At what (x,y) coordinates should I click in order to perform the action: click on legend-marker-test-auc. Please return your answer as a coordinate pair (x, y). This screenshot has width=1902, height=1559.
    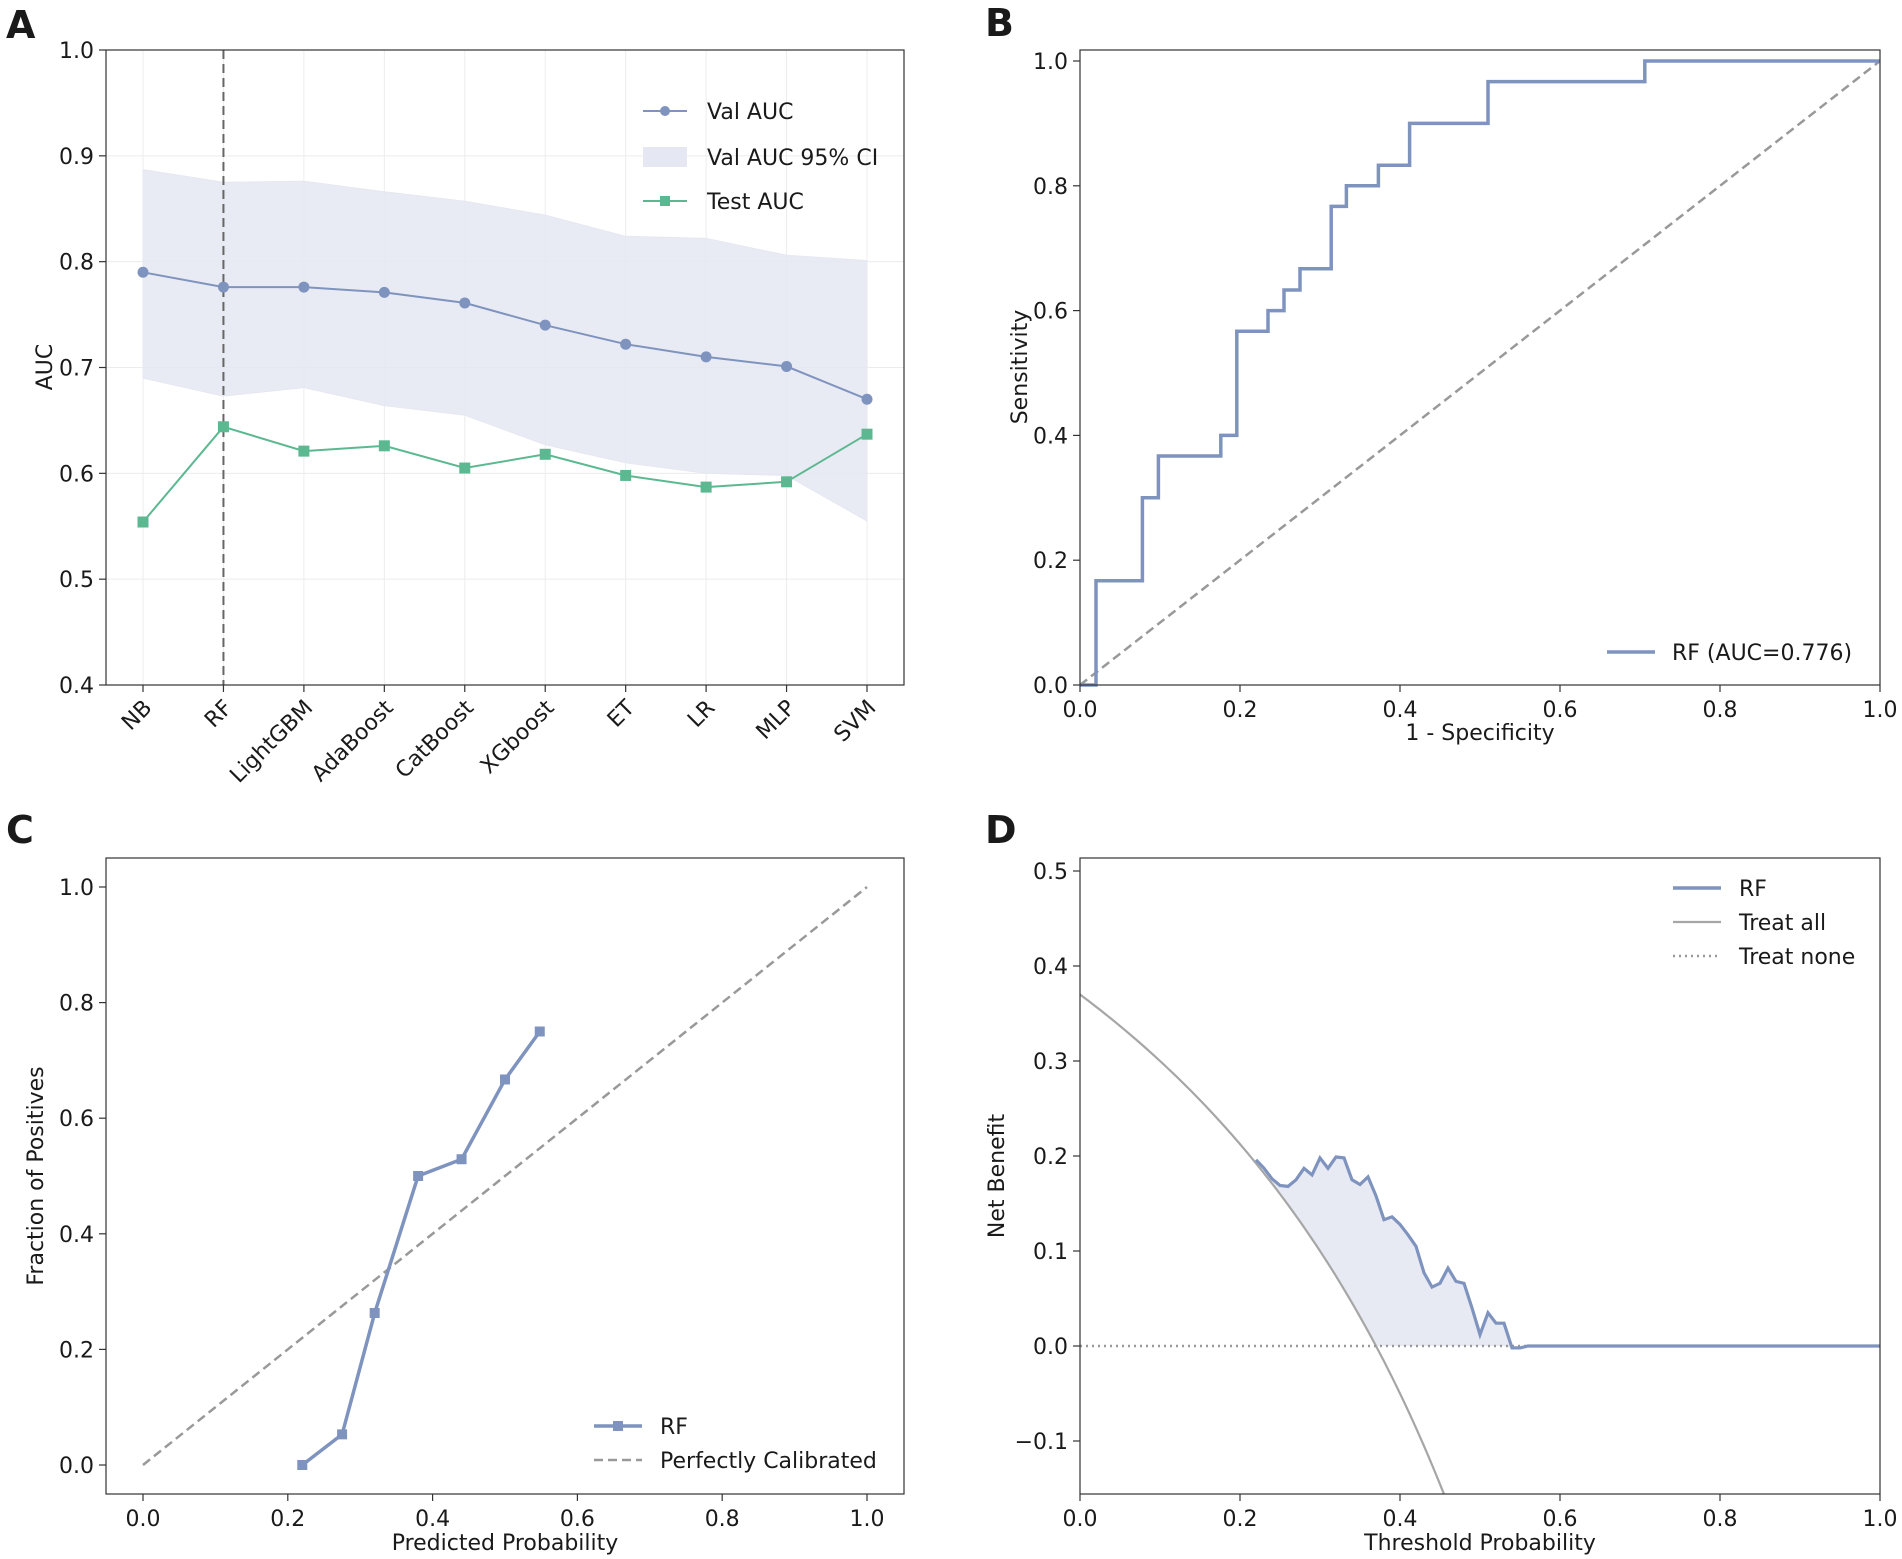
    Looking at the image, I should click on (665, 201).